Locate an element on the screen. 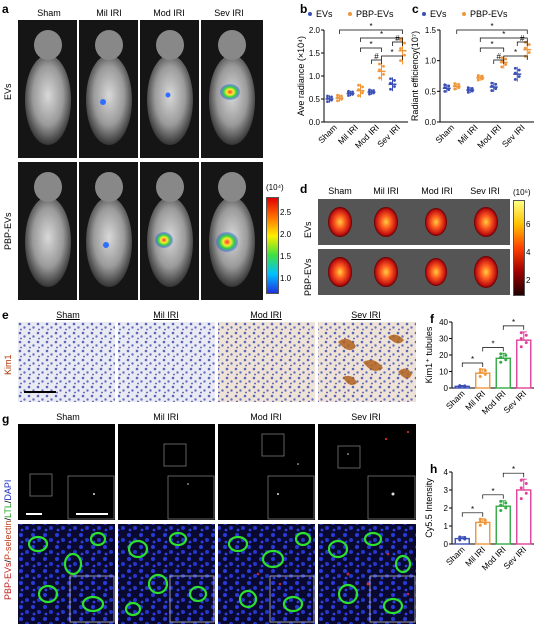  y-tick-label: 2 is located at coordinates (446, 508).